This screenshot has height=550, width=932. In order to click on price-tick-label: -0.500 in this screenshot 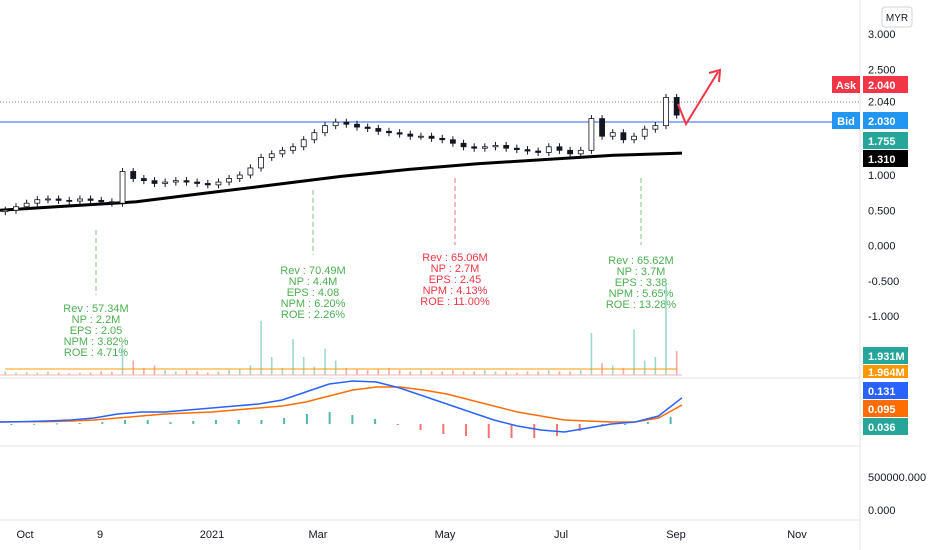, I will do `click(883, 282)`.